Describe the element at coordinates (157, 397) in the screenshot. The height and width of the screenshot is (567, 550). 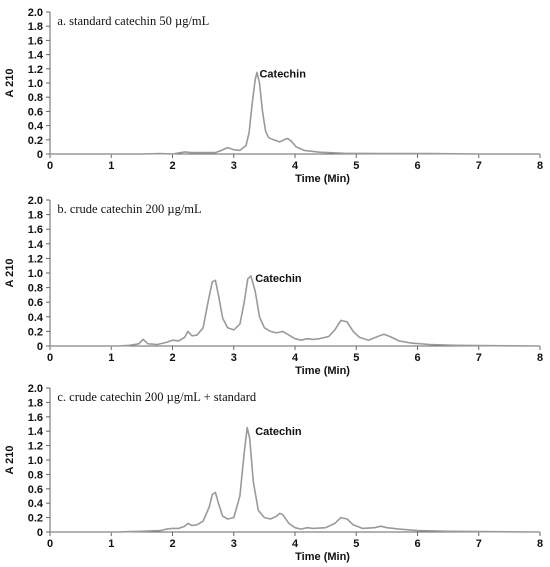
I see `panel-title: c. crude catechin 200 µg/mL + standard` at that location.